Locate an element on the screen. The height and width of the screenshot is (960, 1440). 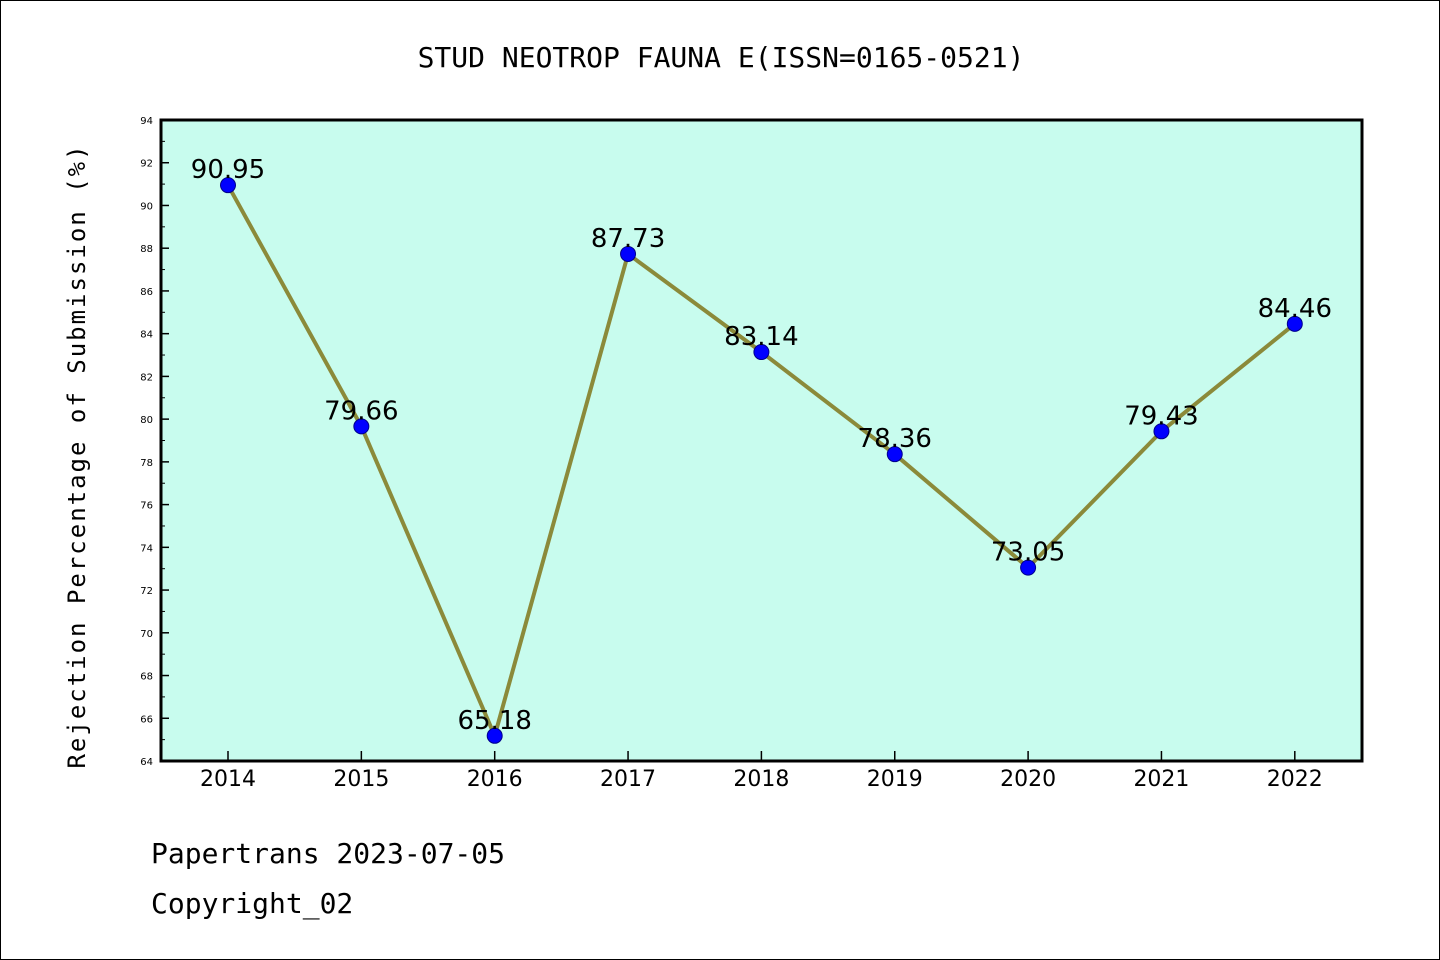
footer-copyright-line: Copyright_02 is located at coordinates (252, 903).